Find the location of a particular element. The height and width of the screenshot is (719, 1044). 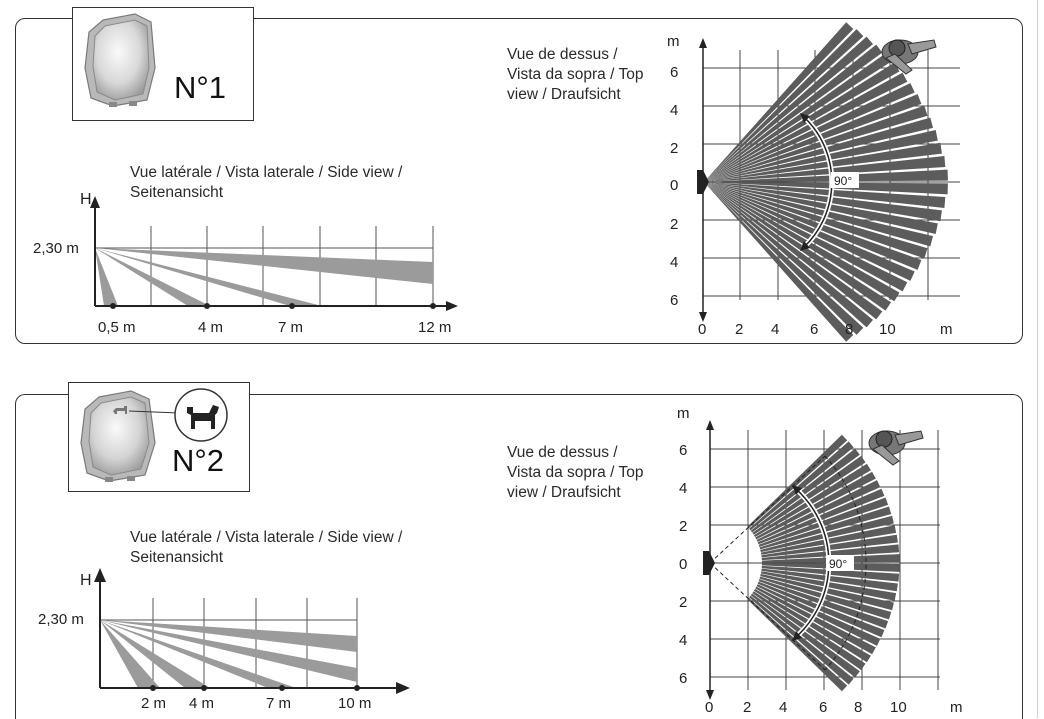

detector-2-top-view: 90° m 6 4 2 0 2 4 6 0 2 4 6 8 10 m is located at coordinates (820, 560).